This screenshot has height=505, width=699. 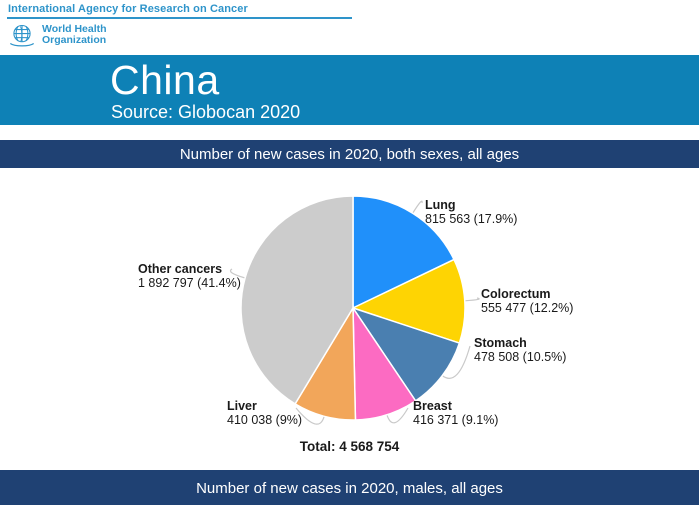 What do you see at coordinates (500, 343) in the screenshot?
I see `slice-label-stomach-name: Stomach` at bounding box center [500, 343].